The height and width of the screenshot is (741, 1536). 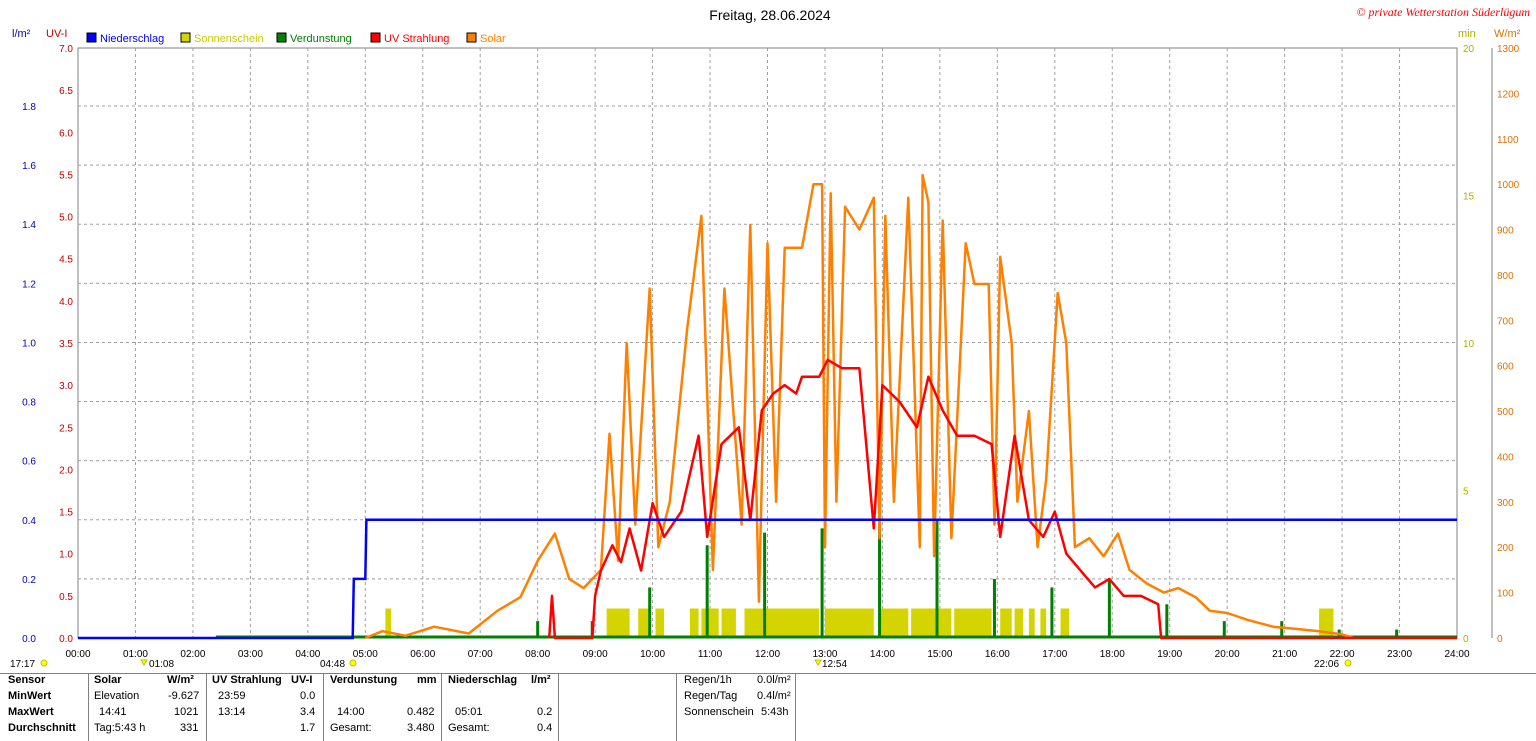 What do you see at coordinates (818, 662) in the screenshot?
I see `noon-icon` at bounding box center [818, 662].